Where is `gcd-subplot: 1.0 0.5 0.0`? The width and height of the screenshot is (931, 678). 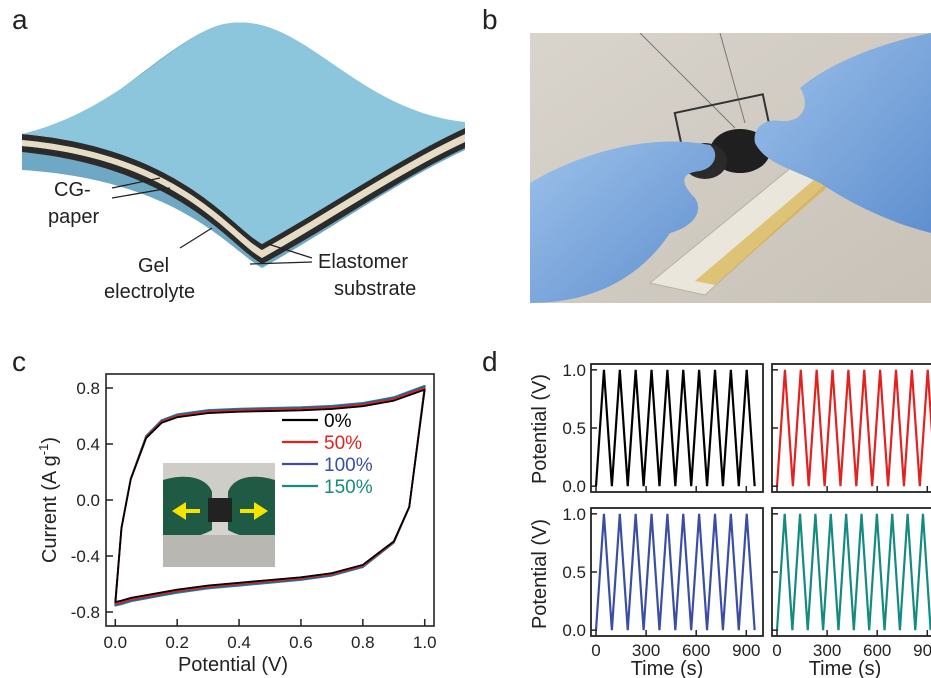
gcd-subplot: 1.0 0.5 0.0 is located at coordinates (663, 428).